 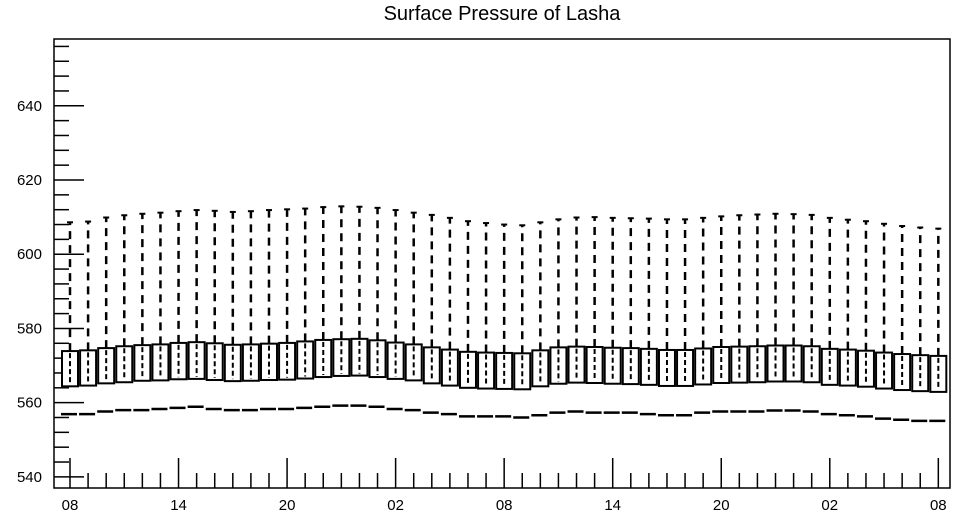 What do you see at coordinates (50, 265) in the screenshot?
I see `y-axis: 540 560 580 600 620 640` at bounding box center [50, 265].